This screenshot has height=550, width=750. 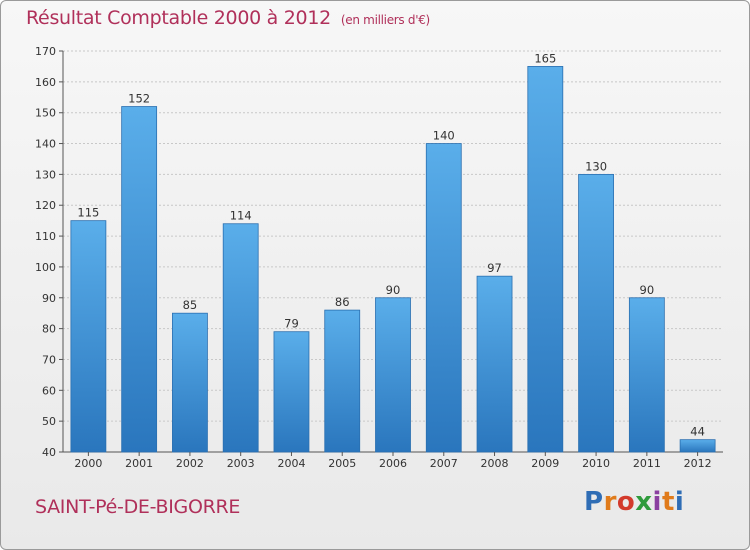 What do you see at coordinates (342, 463) in the screenshot?
I see `x-tick-label-2005: 2005` at bounding box center [342, 463].